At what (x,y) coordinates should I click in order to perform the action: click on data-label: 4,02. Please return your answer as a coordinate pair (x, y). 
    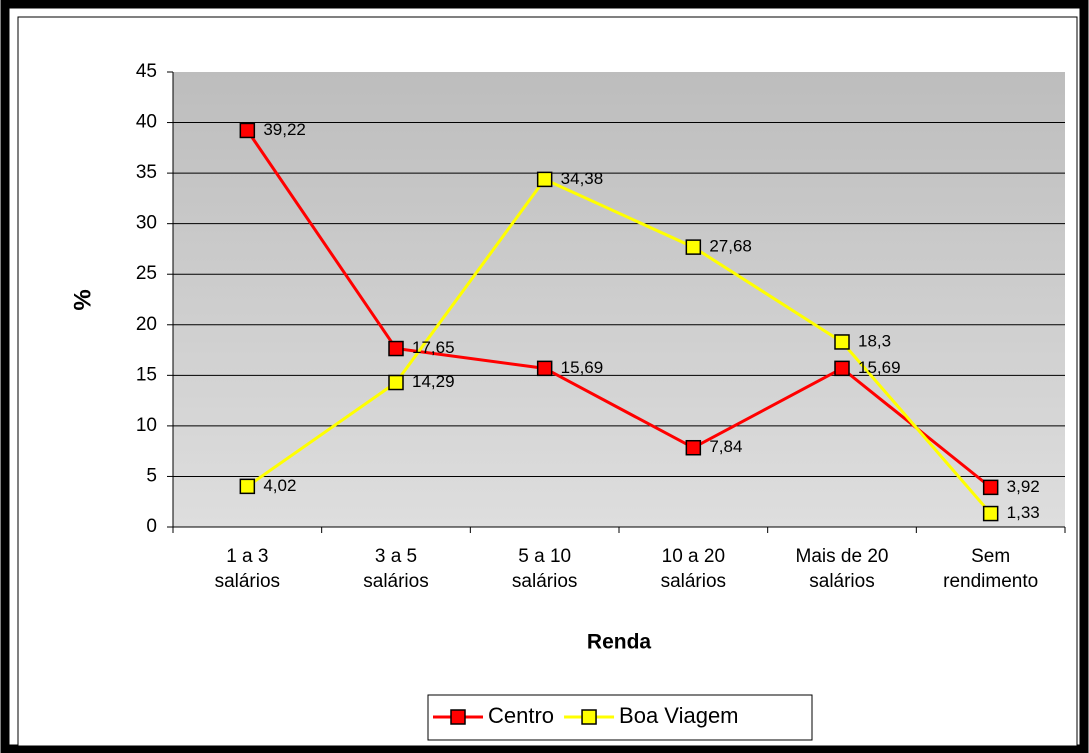
    Looking at the image, I should click on (279, 485).